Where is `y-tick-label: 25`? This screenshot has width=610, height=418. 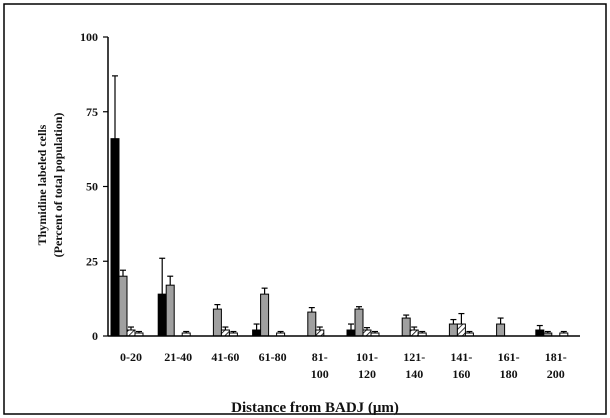
y-tick-label: 25 is located at coordinates (92, 261).